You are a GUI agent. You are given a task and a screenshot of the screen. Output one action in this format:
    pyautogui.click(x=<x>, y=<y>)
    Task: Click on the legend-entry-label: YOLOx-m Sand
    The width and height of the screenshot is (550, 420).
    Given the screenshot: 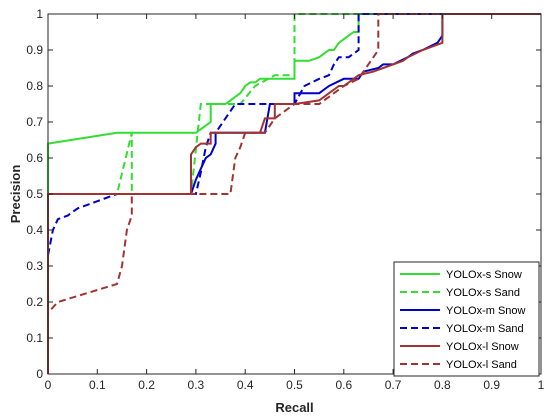 What is the action you would take?
    pyautogui.click(x=485, y=329)
    